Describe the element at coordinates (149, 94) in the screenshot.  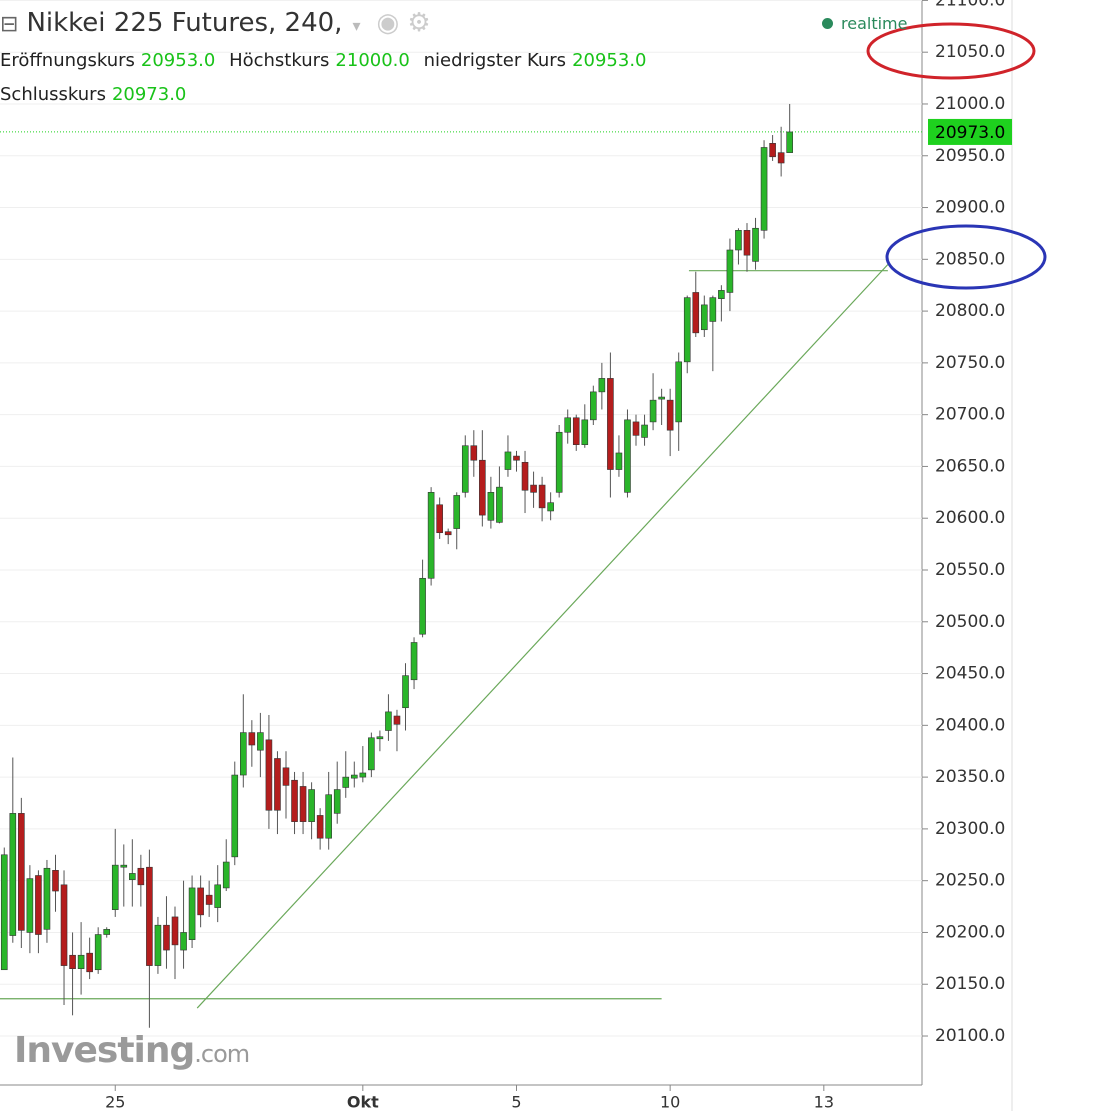
I see `info-value: 20973.0` at that location.